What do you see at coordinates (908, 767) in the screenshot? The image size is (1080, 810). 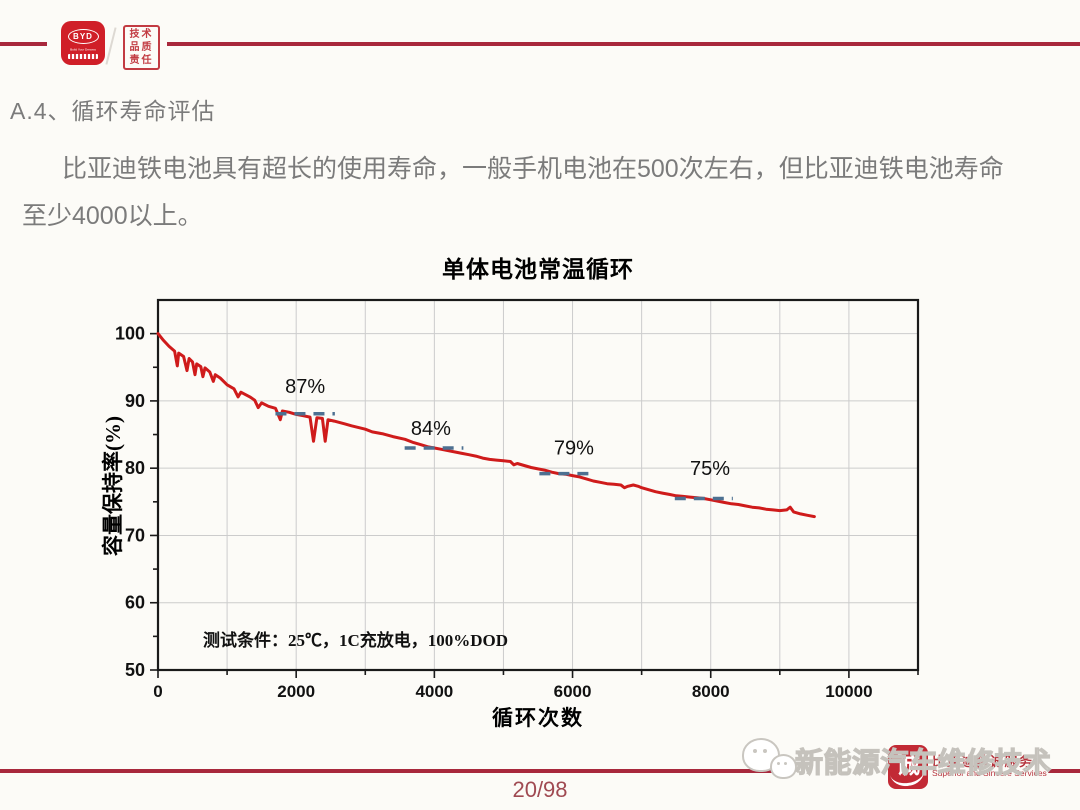 I see `sincere-service-seal: 诚` at bounding box center [908, 767].